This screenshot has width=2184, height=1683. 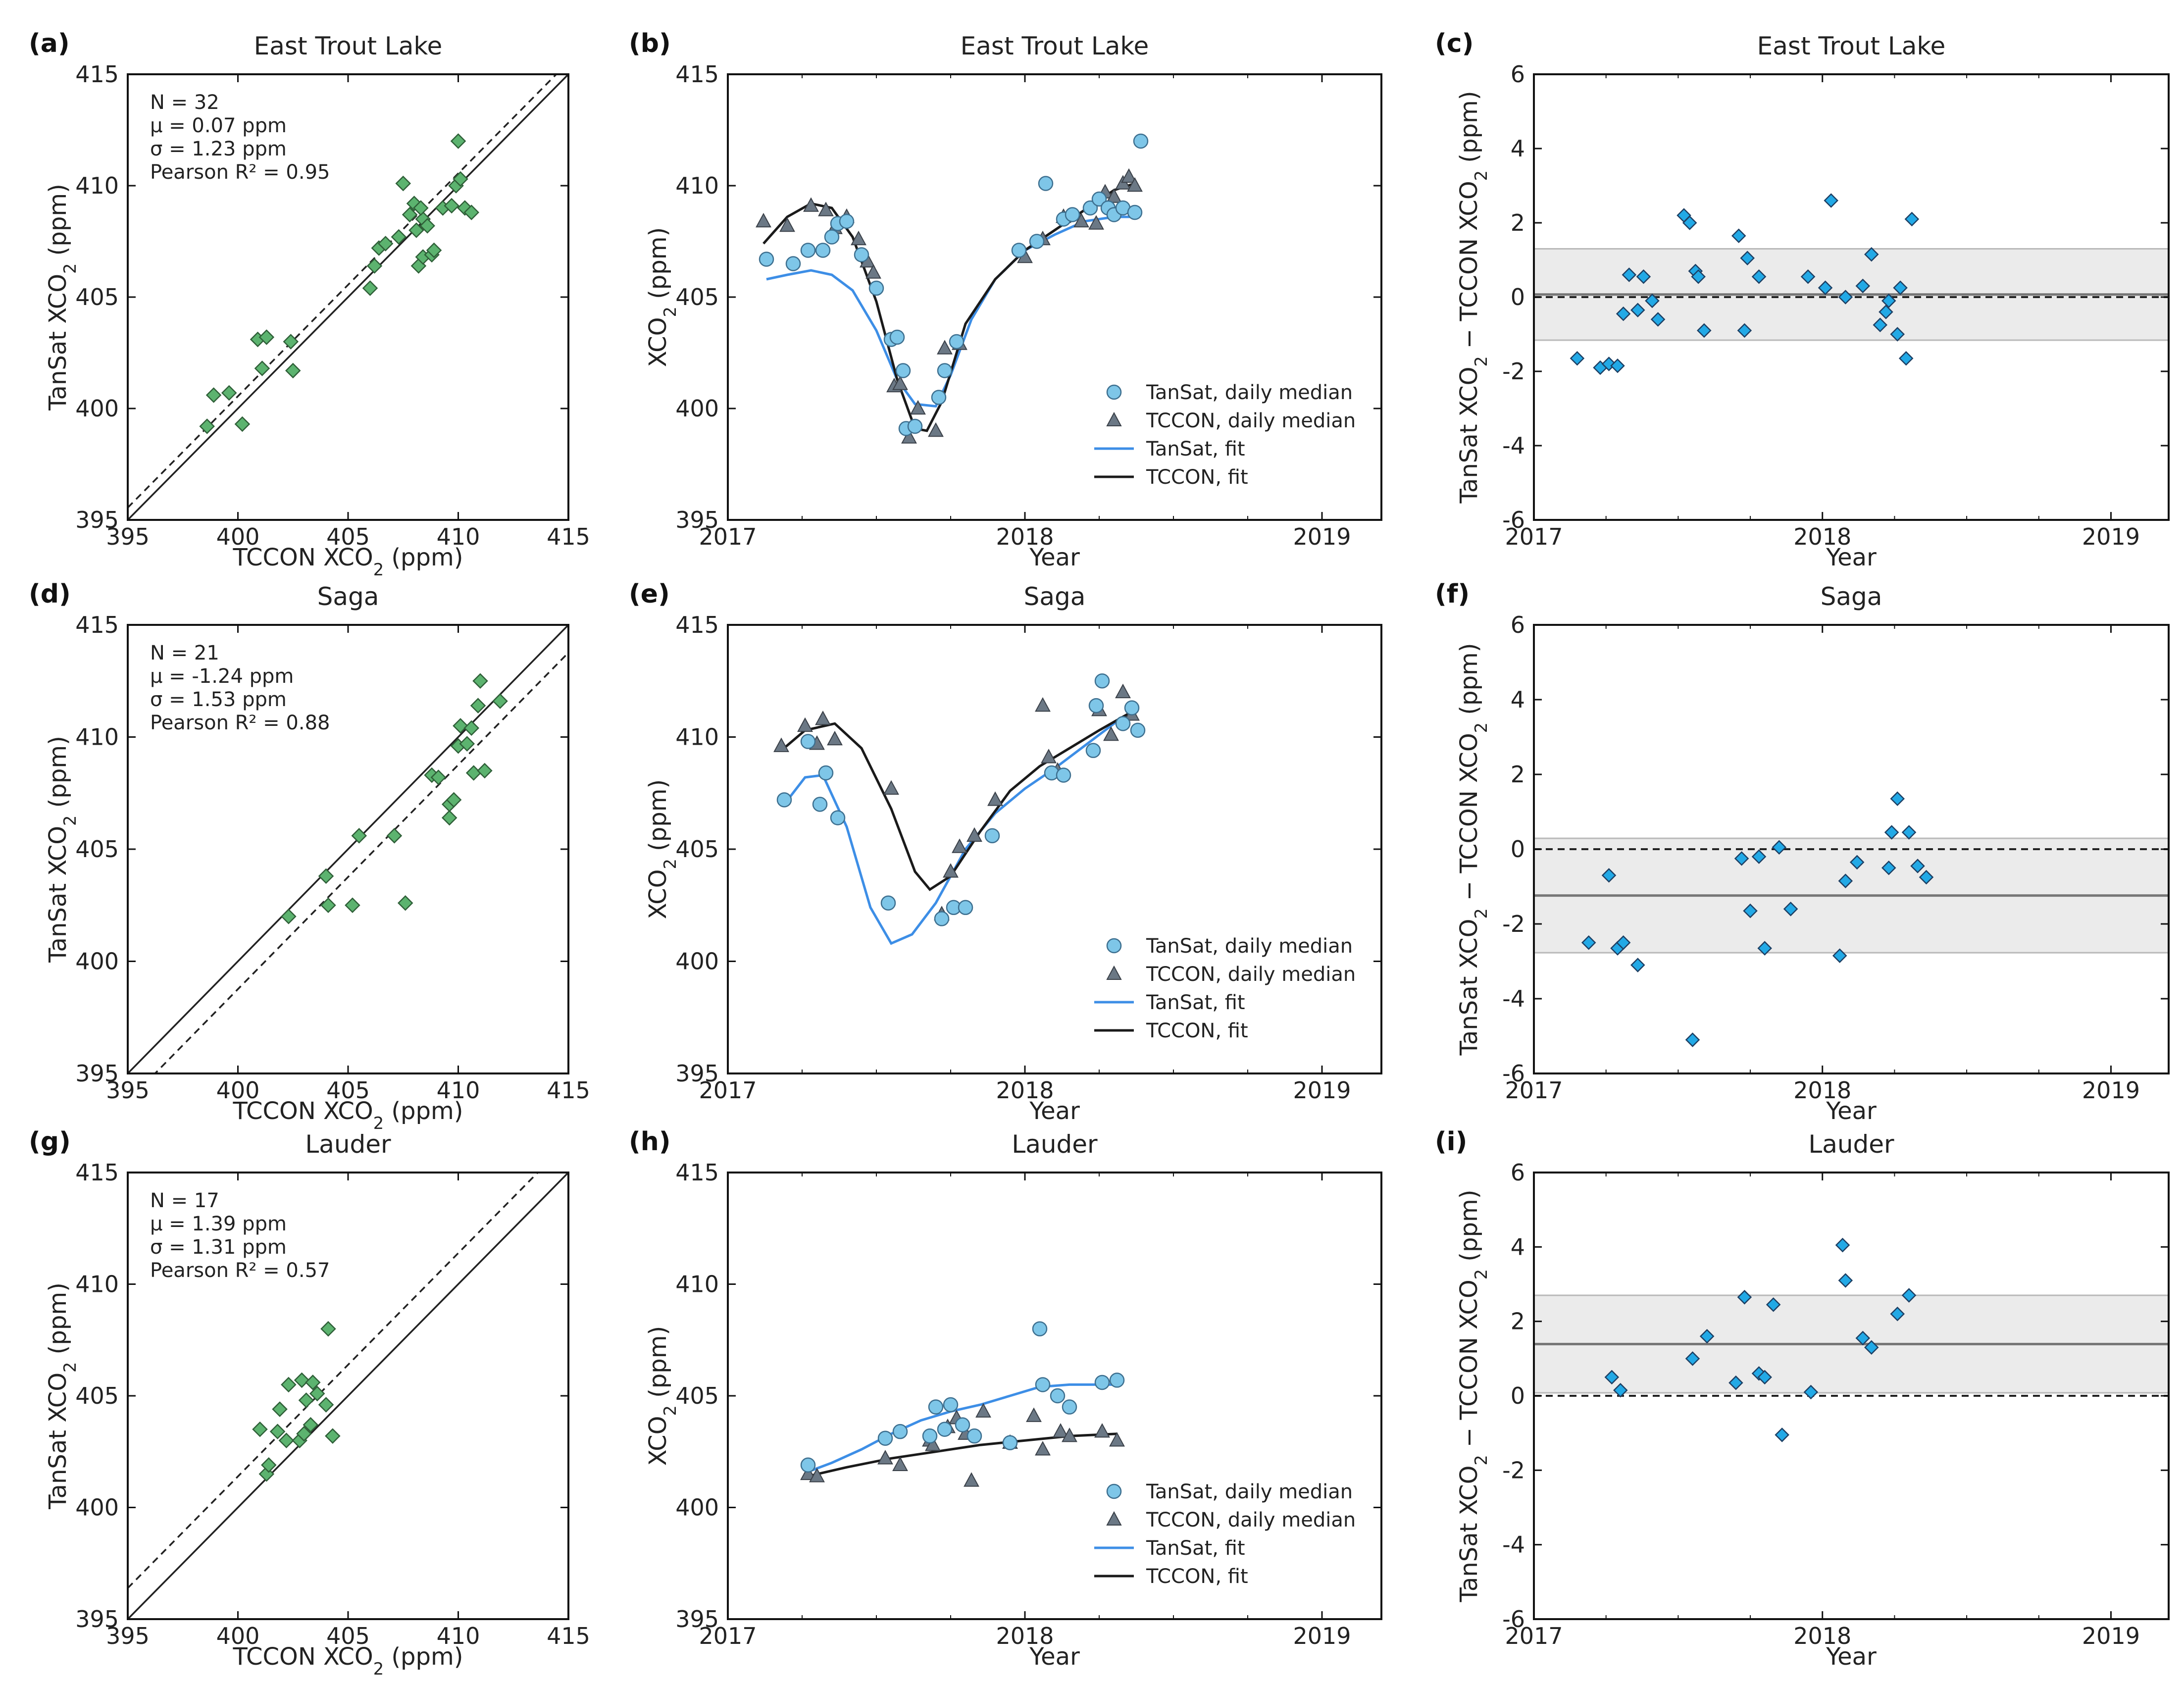 I want to click on y-tick-label: 2, so click(x=1518, y=774).